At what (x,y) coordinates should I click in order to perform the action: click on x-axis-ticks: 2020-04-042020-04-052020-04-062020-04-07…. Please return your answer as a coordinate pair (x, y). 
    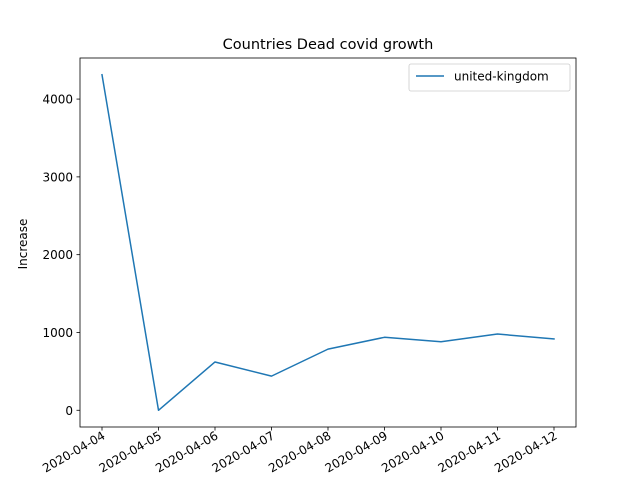
    Looking at the image, I should click on (300, 451).